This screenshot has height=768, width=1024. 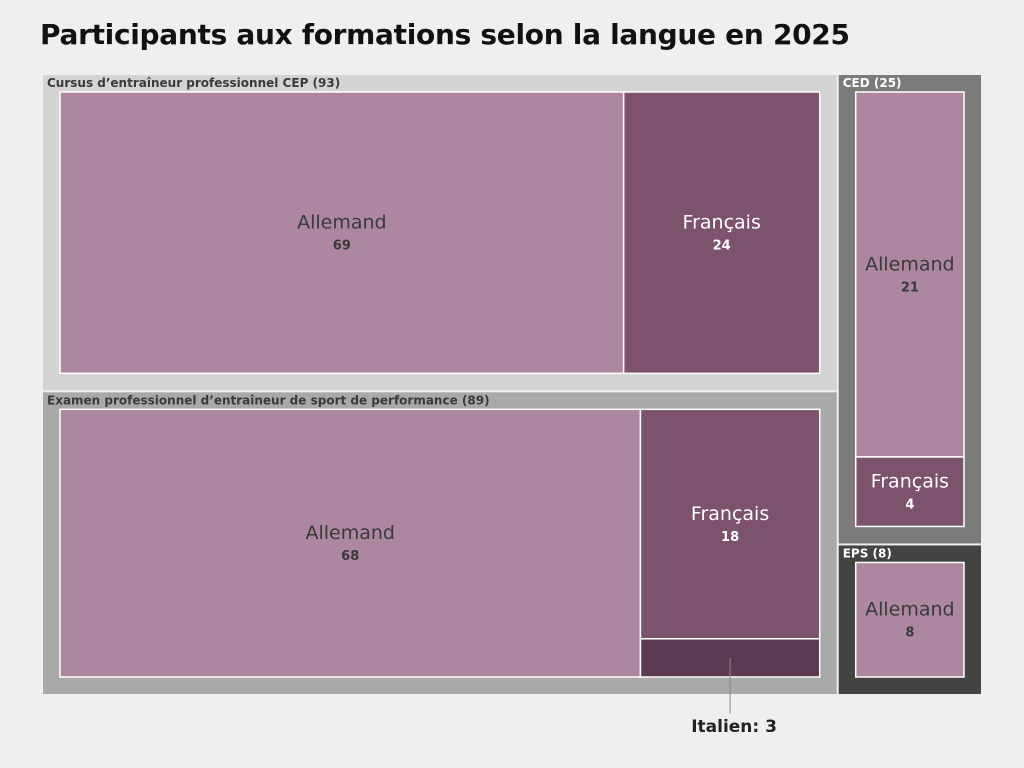 What do you see at coordinates (350, 533) in the screenshot?
I see `group-examen-professionnel-d-entraineur-de-sport-de-performance-allemand-label: Allemand` at bounding box center [350, 533].